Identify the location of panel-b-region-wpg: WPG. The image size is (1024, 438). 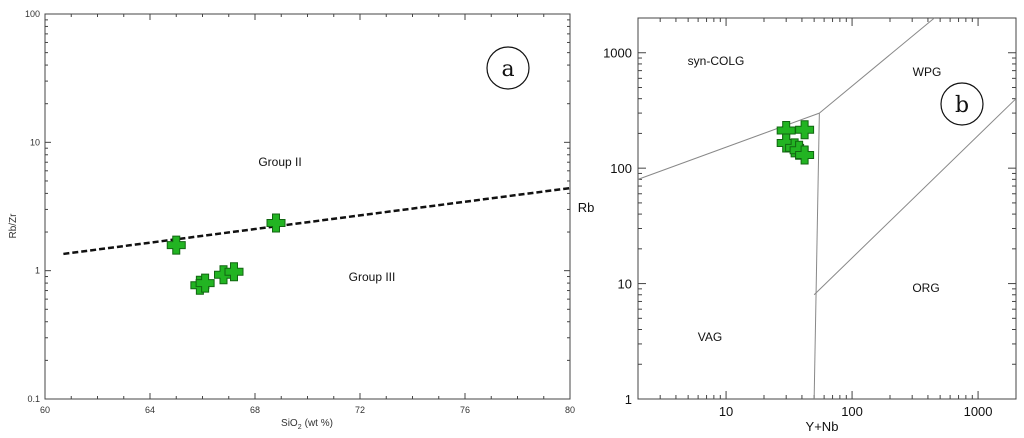
(927, 72).